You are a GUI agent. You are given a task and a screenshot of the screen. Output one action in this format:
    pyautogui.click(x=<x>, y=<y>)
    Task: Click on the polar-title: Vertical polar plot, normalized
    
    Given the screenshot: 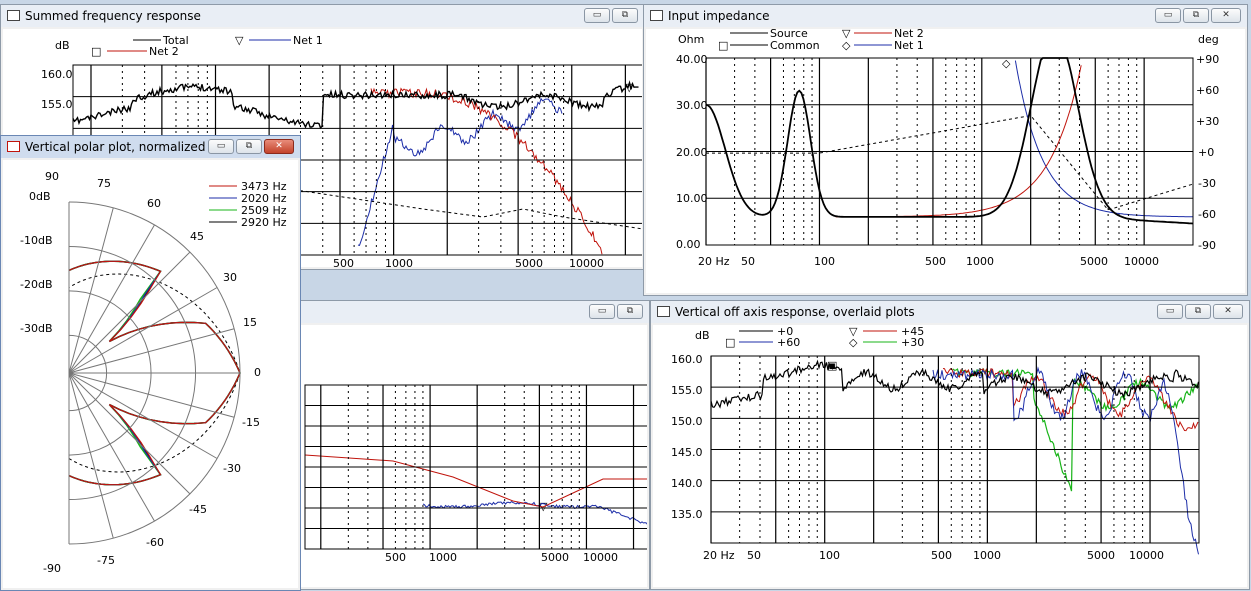 What is the action you would take?
    pyautogui.click(x=115, y=147)
    